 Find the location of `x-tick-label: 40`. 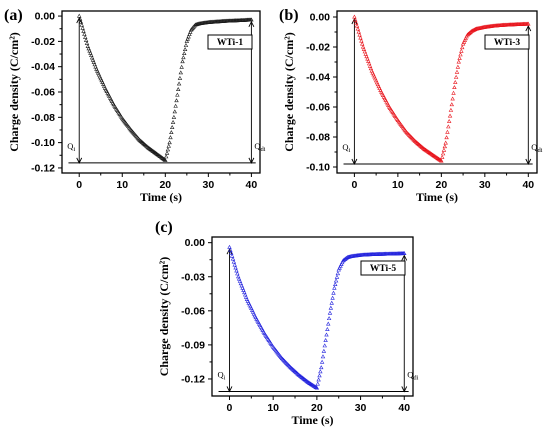

x-tick-label: 40 is located at coordinates (528, 185).